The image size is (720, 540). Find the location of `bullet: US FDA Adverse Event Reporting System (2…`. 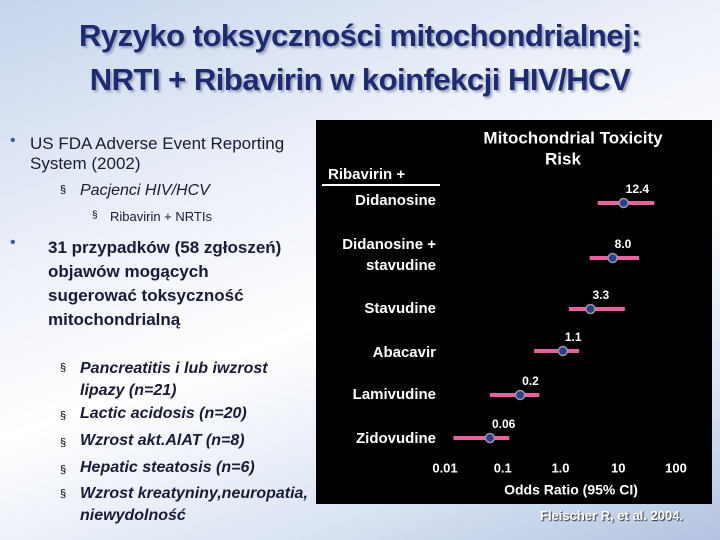

bullet: US FDA Adverse Event Reporting System (2… is located at coordinates (157, 153).